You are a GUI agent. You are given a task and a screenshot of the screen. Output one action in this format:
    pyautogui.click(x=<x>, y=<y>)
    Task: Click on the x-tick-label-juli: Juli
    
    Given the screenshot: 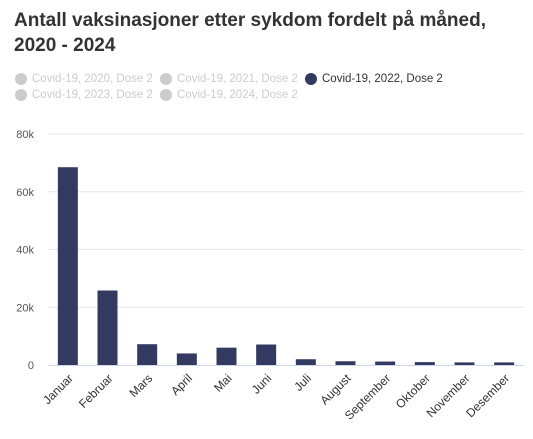 What is the action you would take?
    pyautogui.click(x=302, y=382)
    